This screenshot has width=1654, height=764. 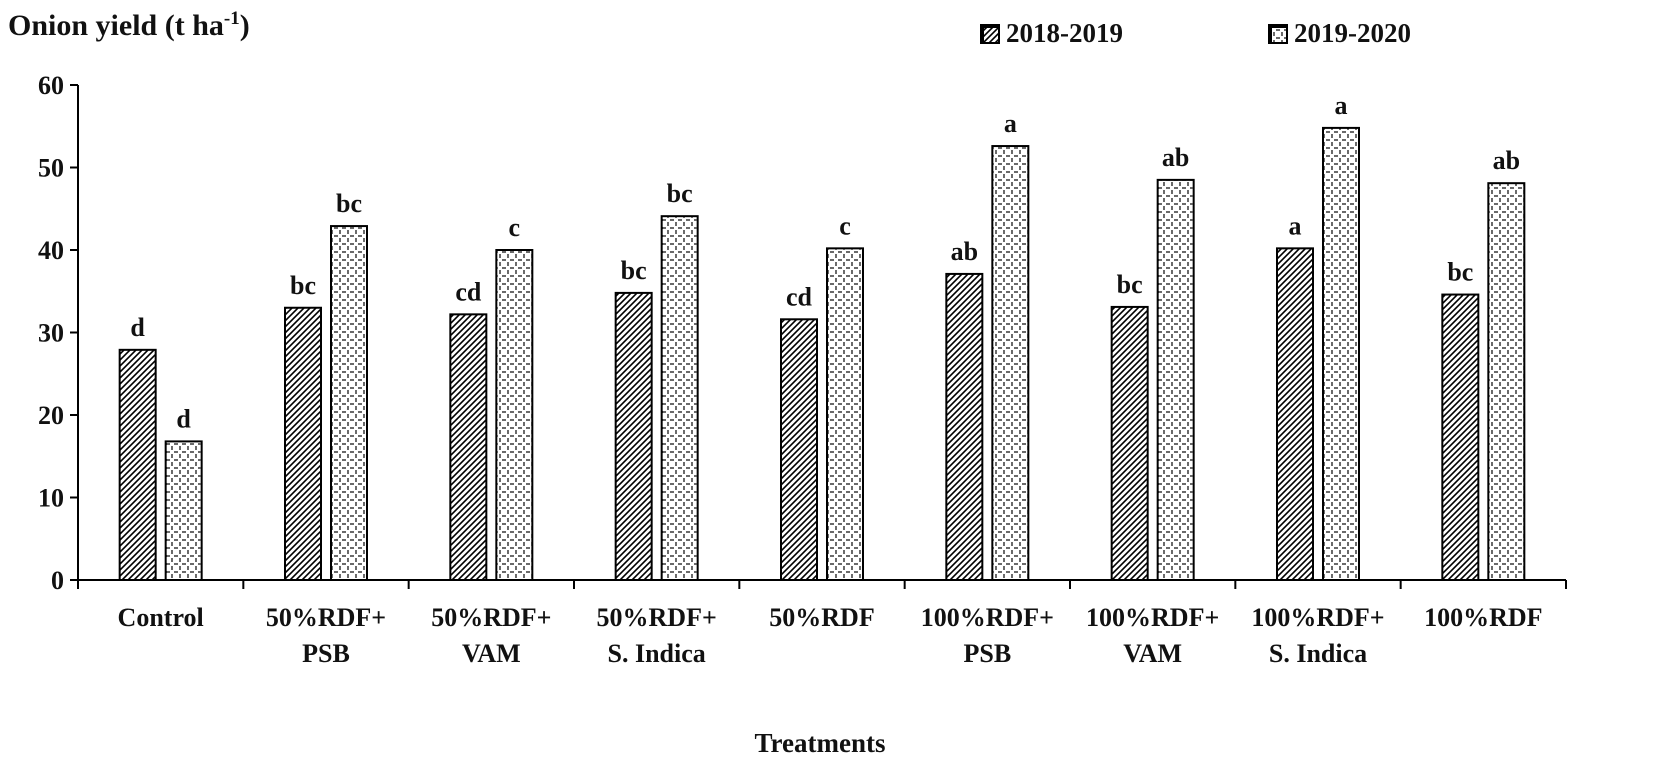 I want to click on x-category-label: 50%RDF+ PSB, so click(x=326, y=636).